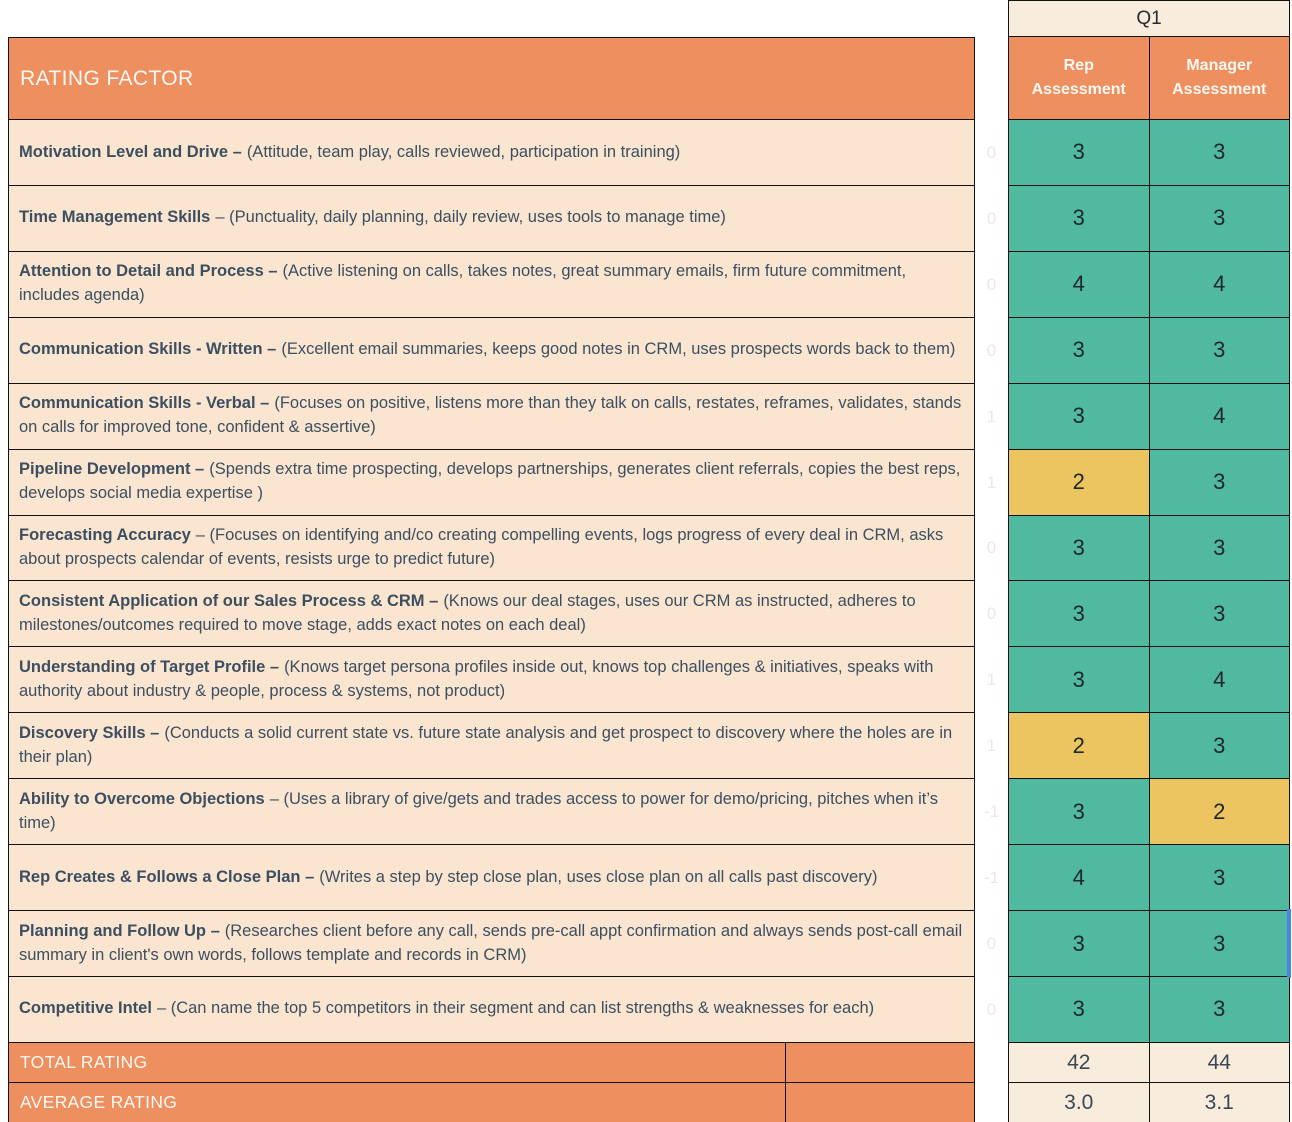 The image size is (1292, 1122). I want to click on total-manager-value: 44, so click(1219, 1062).